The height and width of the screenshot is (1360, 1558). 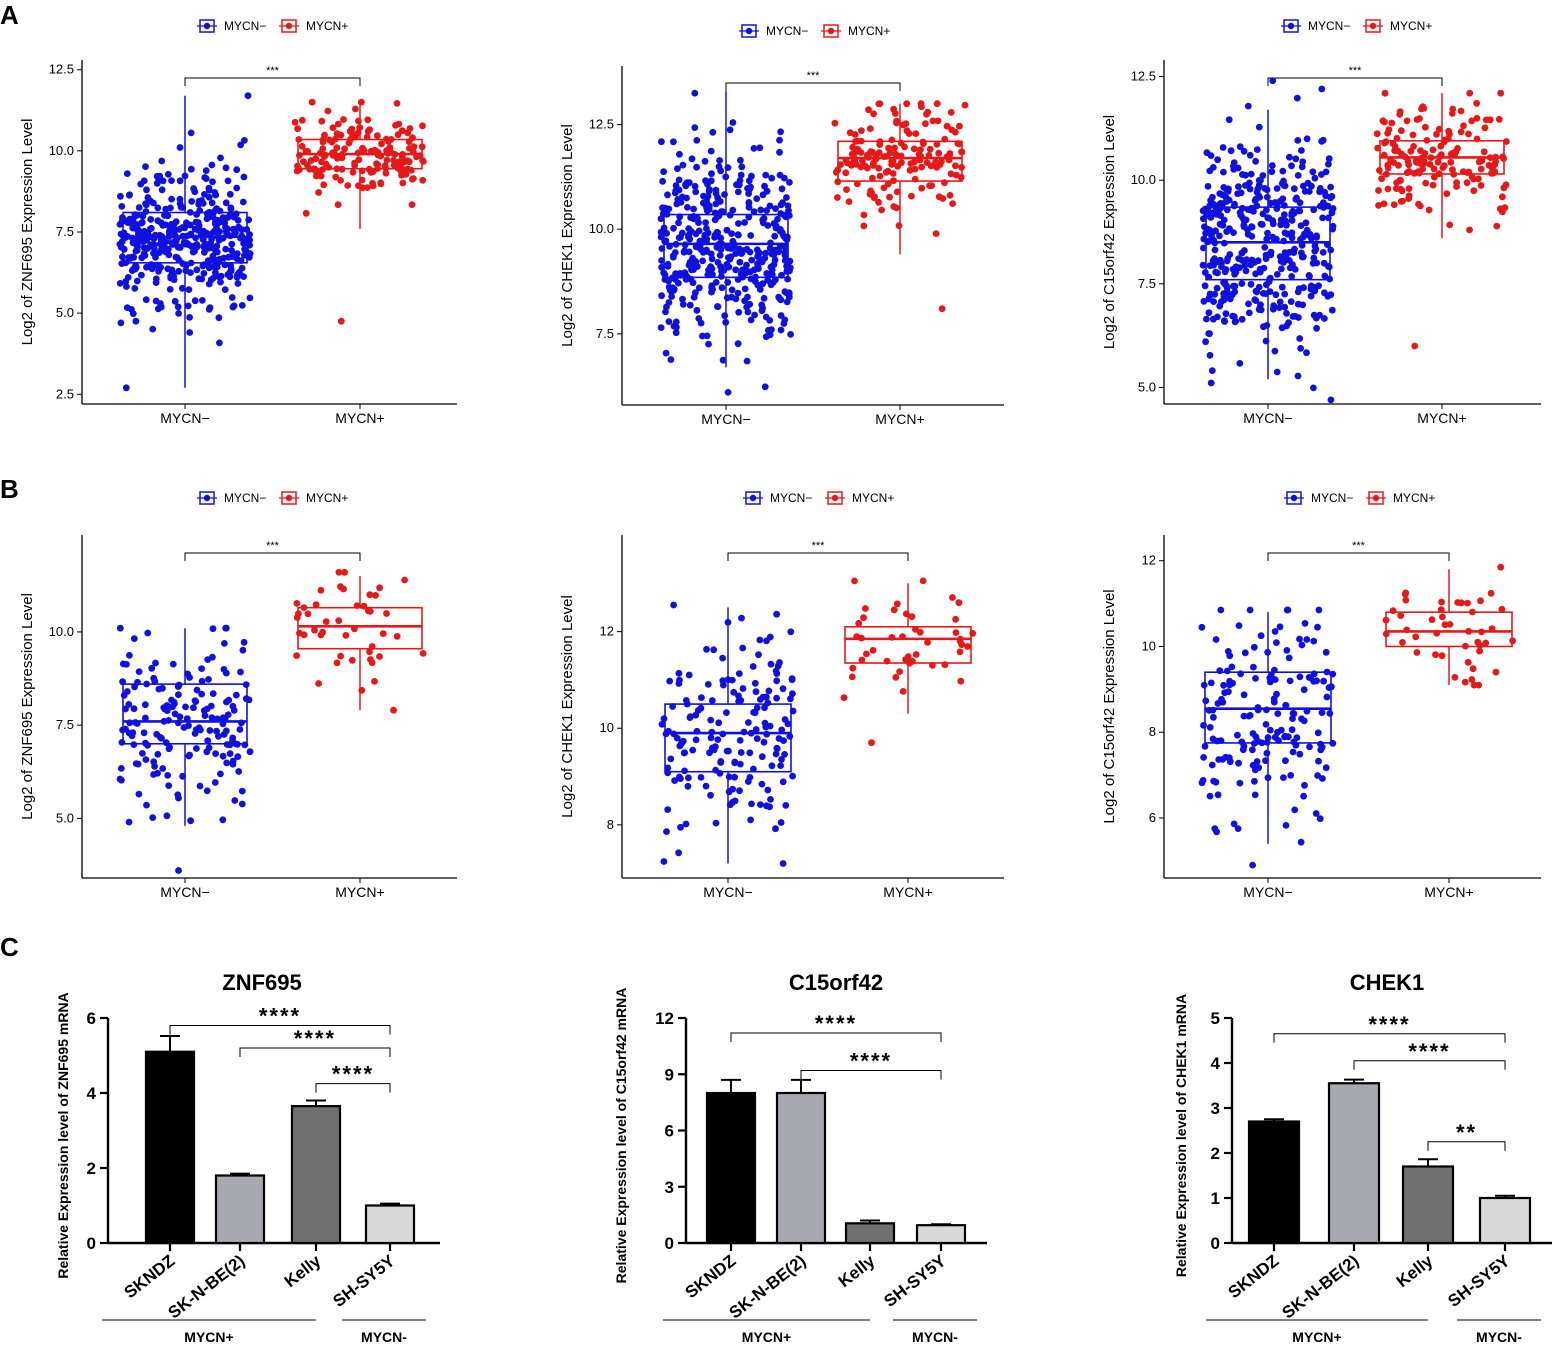 I want to click on panel-label-c: C, so click(x=9, y=947).